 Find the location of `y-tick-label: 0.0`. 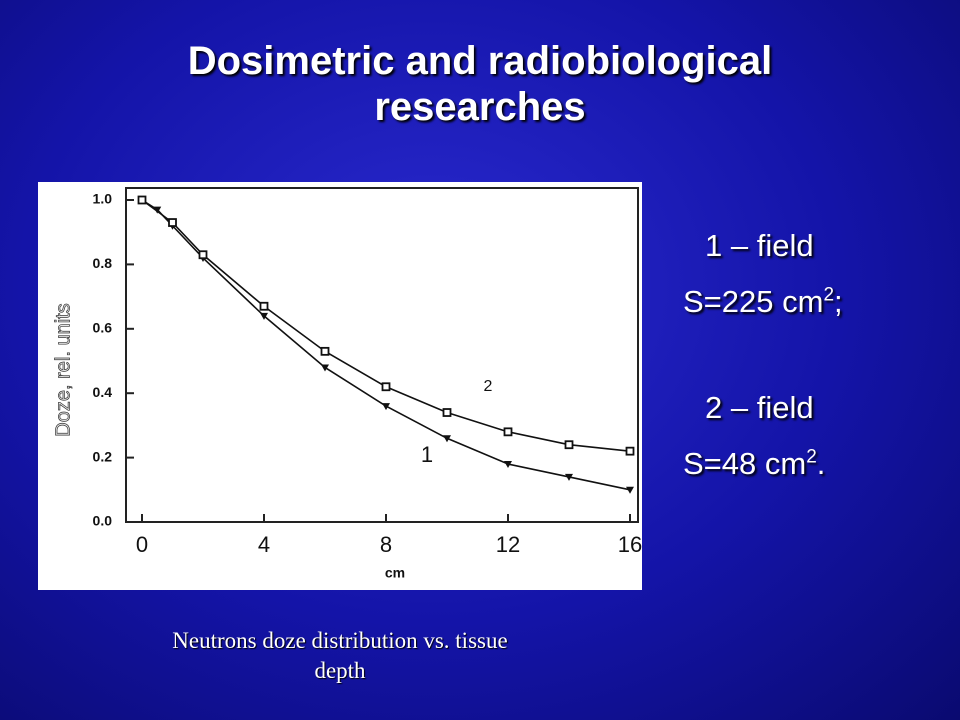

y-tick-label: 0.0 is located at coordinates (103, 521).